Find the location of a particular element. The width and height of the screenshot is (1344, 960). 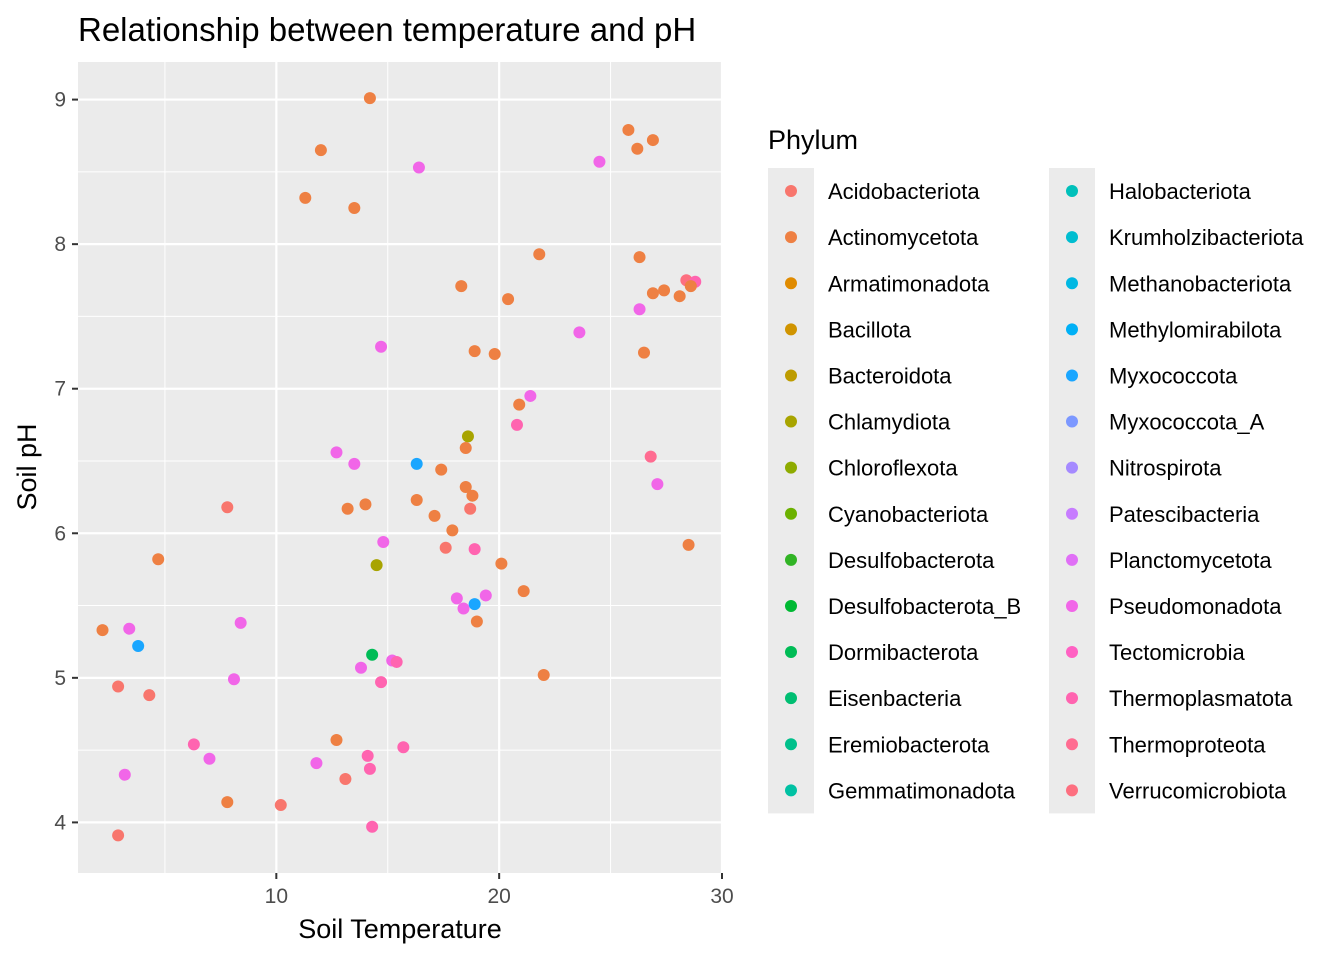

y-tick-label: 7 is located at coordinates (60, 389).